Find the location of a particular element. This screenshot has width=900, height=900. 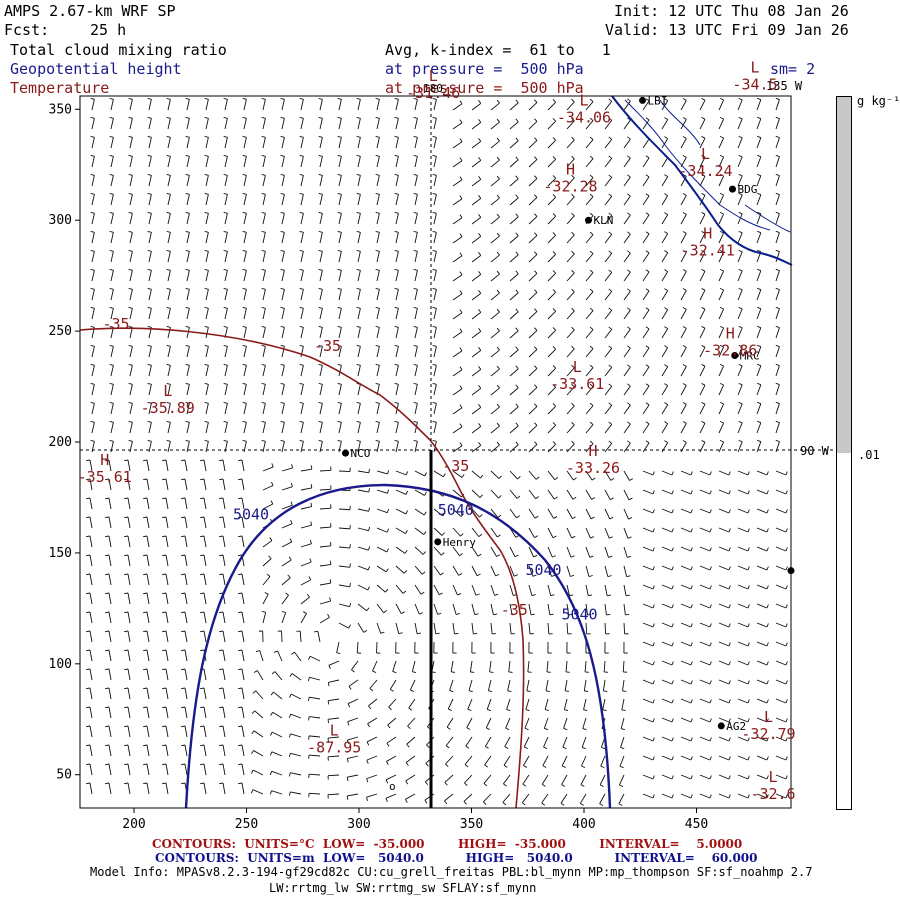

extremum-value: -32.6 is located at coordinates (772, 794).